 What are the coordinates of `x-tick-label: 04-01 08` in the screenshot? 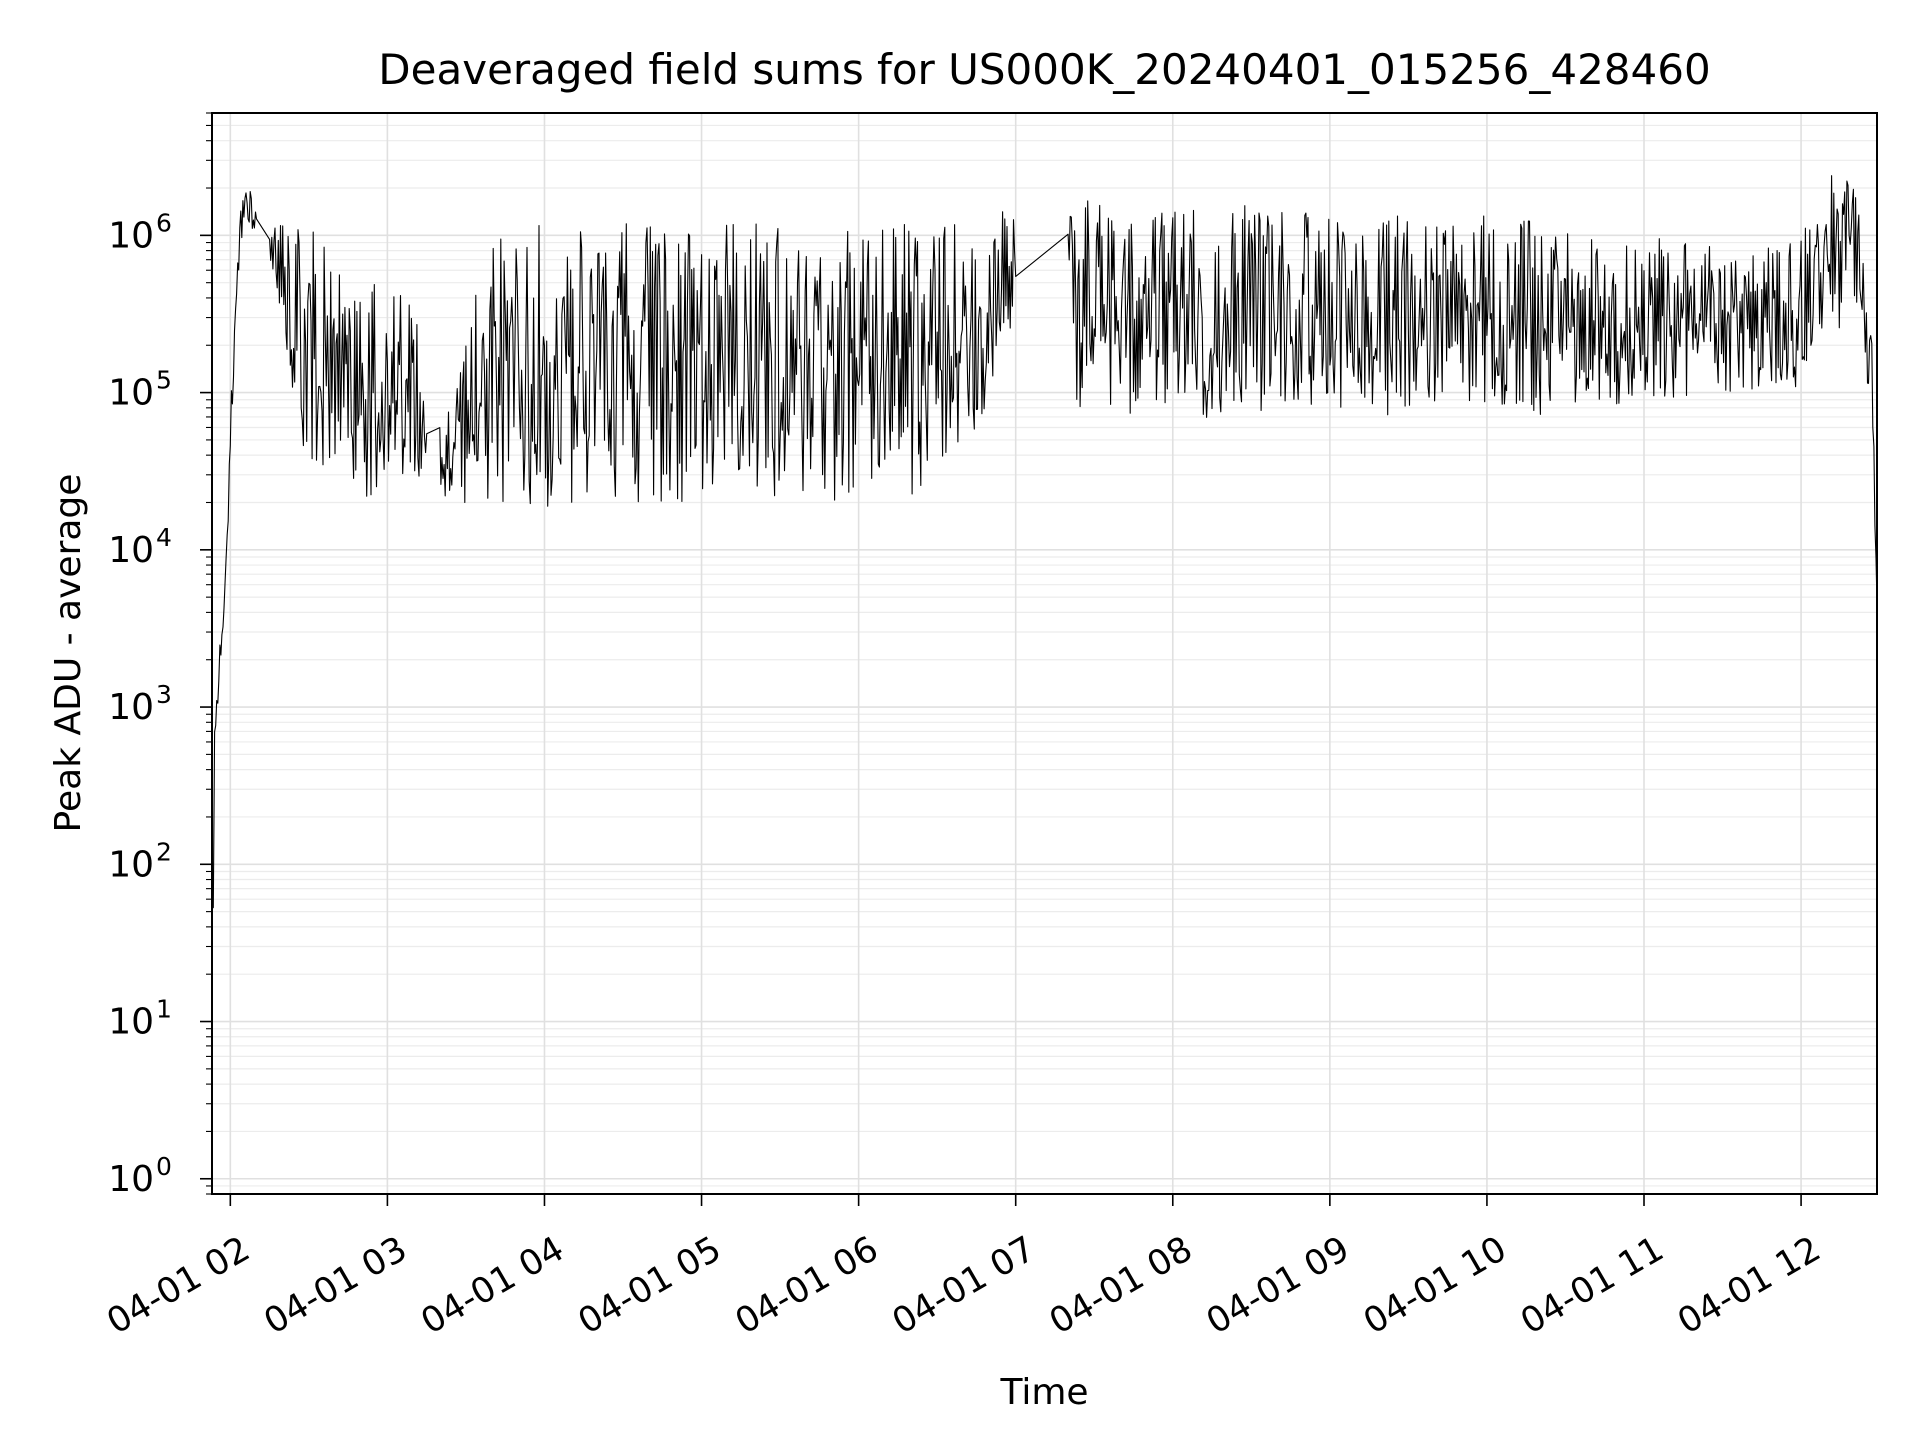 It's located at (1121, 1285).